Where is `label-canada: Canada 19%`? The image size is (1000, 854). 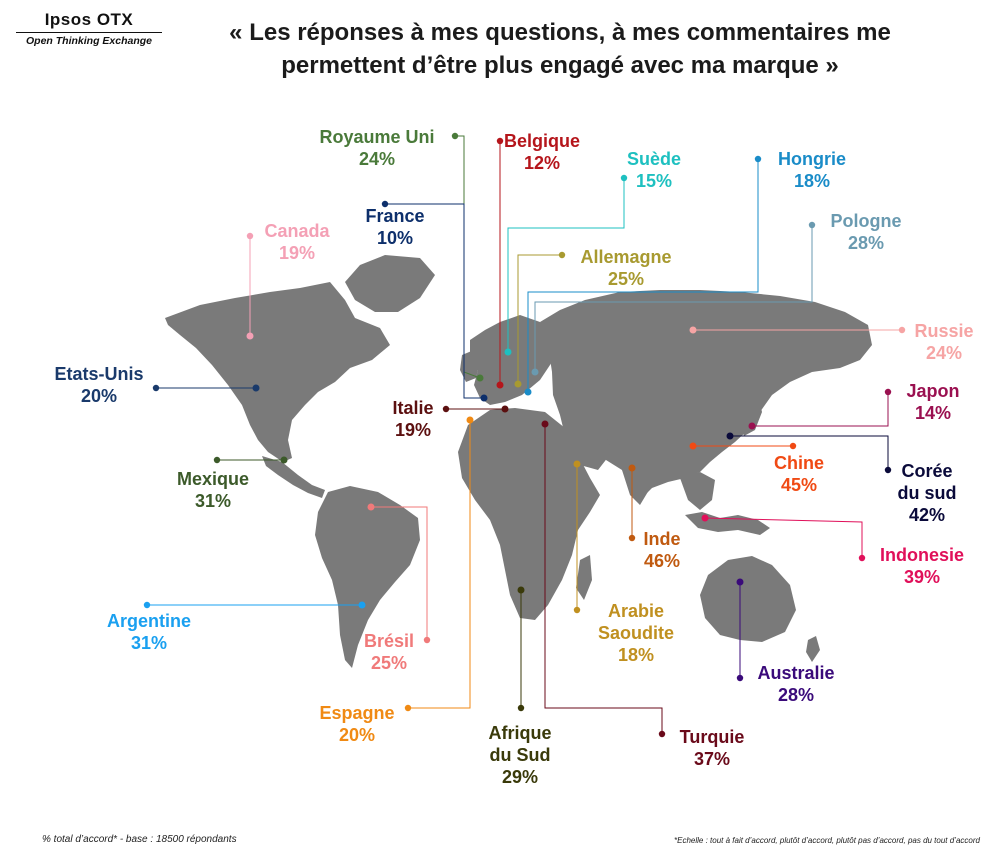
label-canada: Canada 19% is located at coordinates (296, 242).